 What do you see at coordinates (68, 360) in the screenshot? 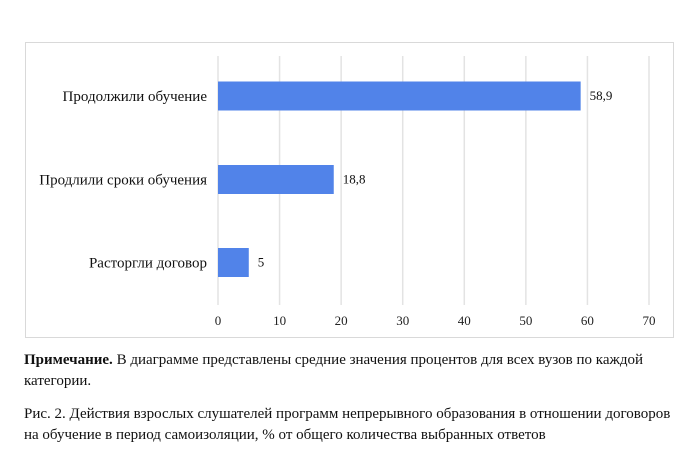
I see `note-label: Примечание.` at bounding box center [68, 360].